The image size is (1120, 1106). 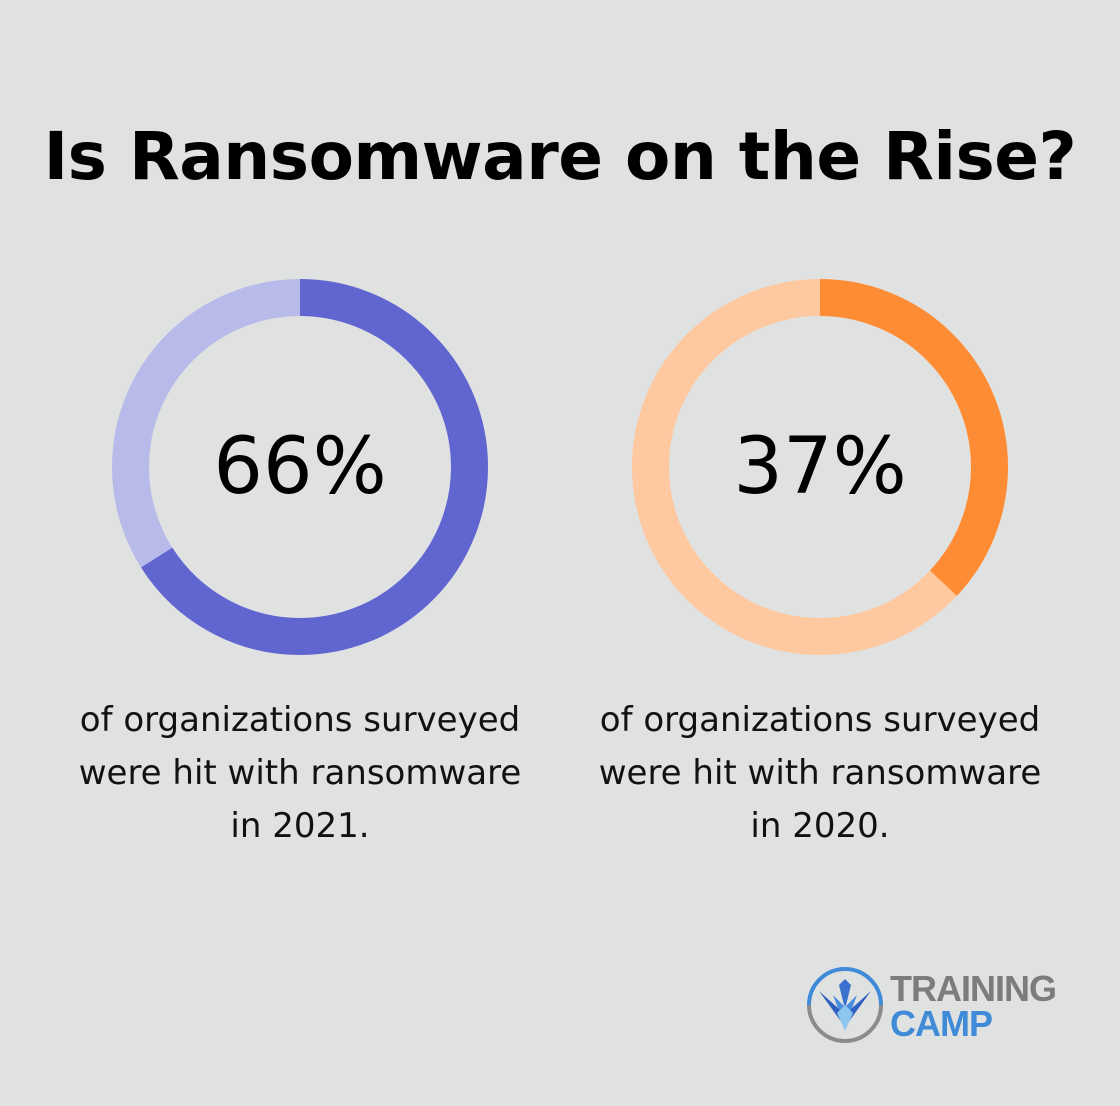 I want to click on caption-line: in 2020., so click(x=820, y=826).